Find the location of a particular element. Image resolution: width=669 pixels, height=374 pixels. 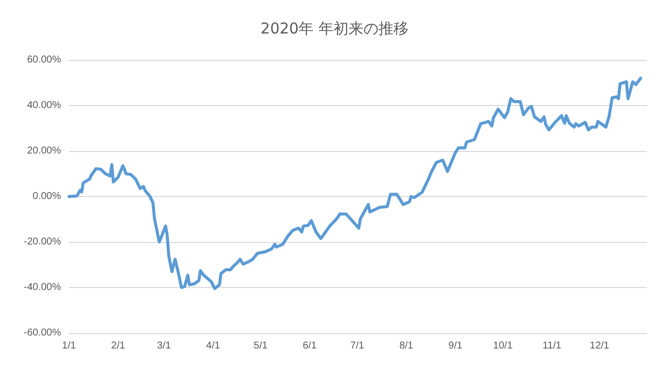

y-tick-label: 40.00% is located at coordinates (44, 105).